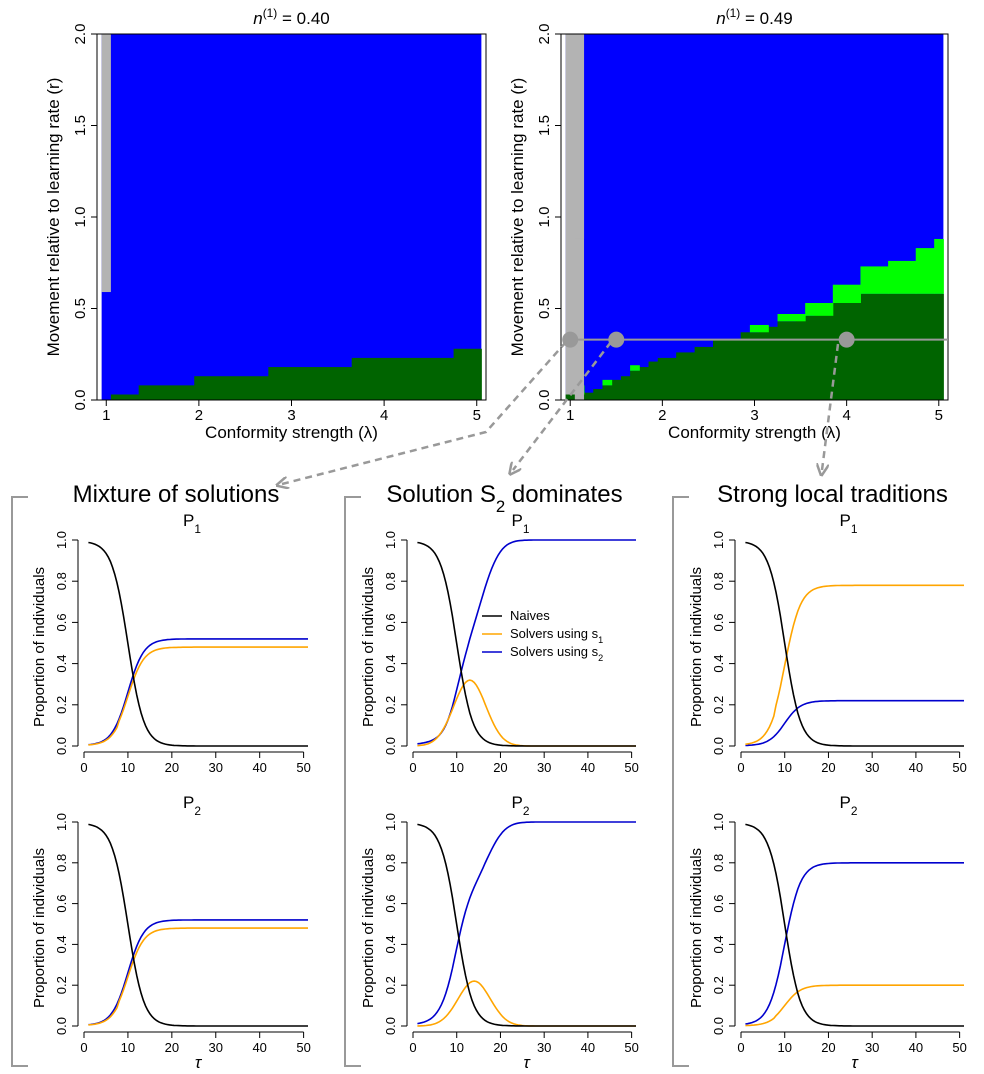 The image size is (984, 1074). Describe the element at coordinates (530, 615) in the screenshot. I see `legend-label: Naives` at that location.